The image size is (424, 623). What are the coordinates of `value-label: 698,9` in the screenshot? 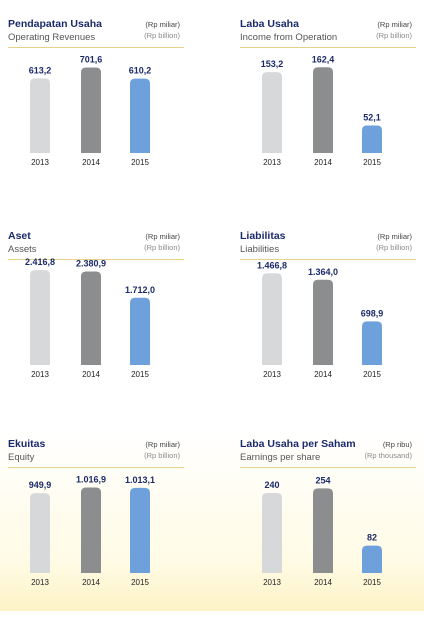 It's located at (372, 313).